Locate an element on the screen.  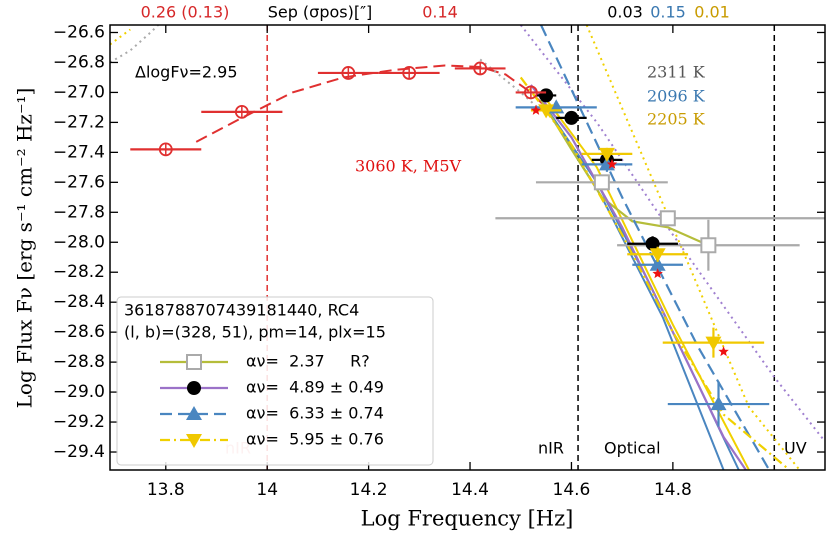
y-tick-label: −29.2 is located at coordinates (79, 422).